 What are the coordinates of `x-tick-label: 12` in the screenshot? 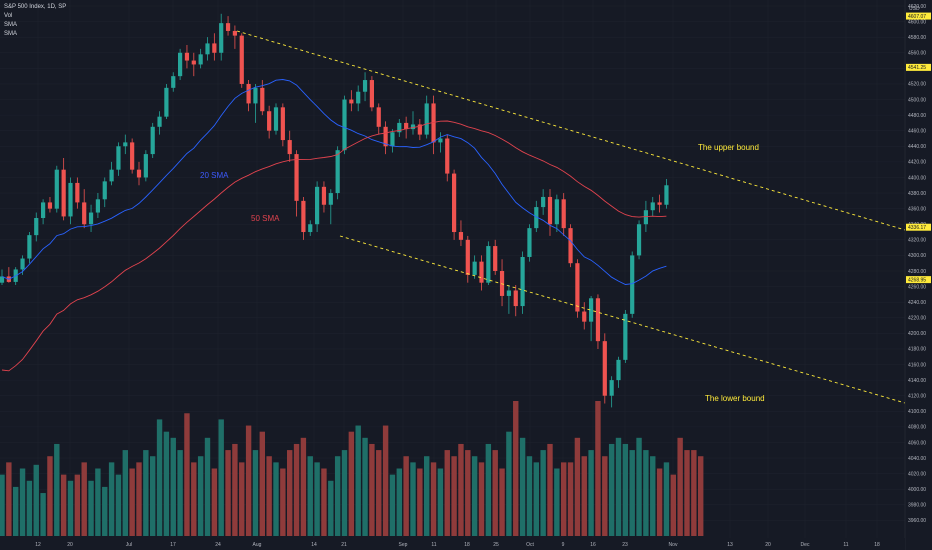 It's located at (38, 545).